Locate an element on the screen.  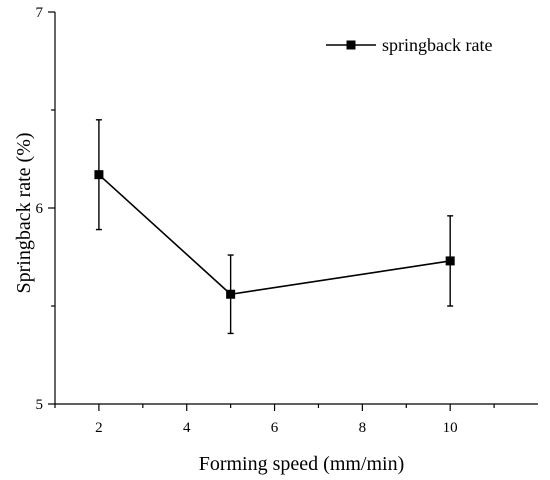
x-tick-label: 6 is located at coordinates (275, 428).